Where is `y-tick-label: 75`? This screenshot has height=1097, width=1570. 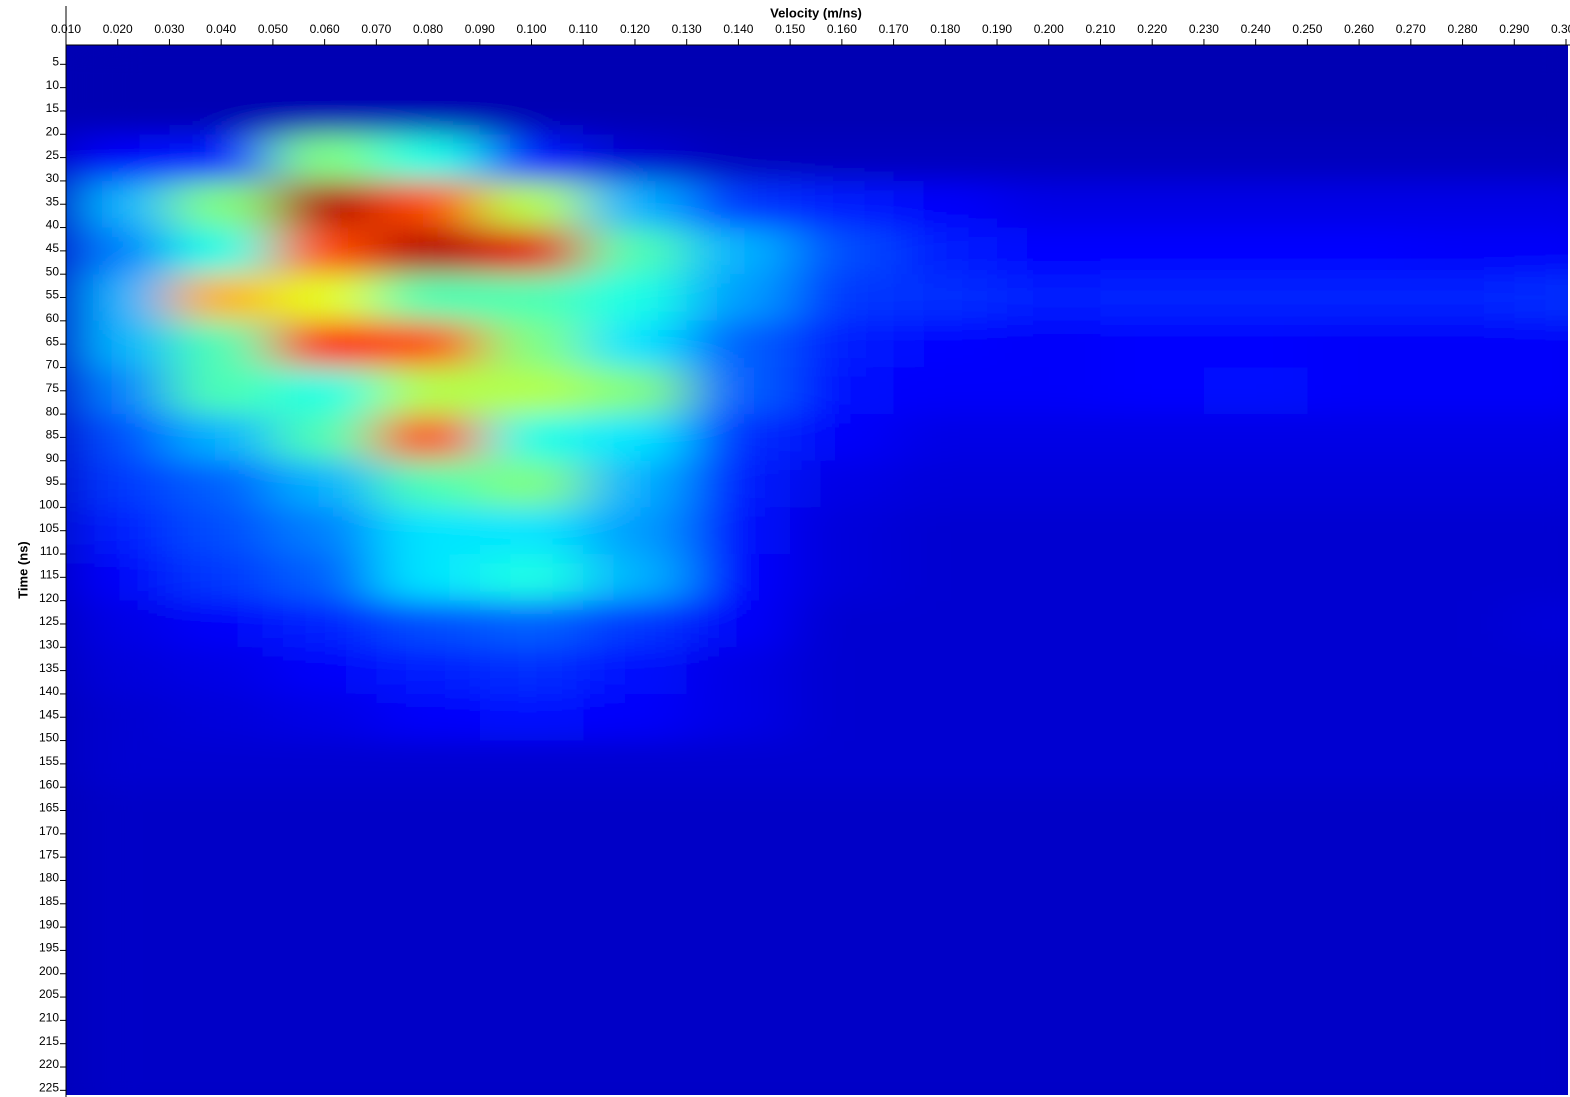
y-tick-label: 75 is located at coordinates (53, 388).